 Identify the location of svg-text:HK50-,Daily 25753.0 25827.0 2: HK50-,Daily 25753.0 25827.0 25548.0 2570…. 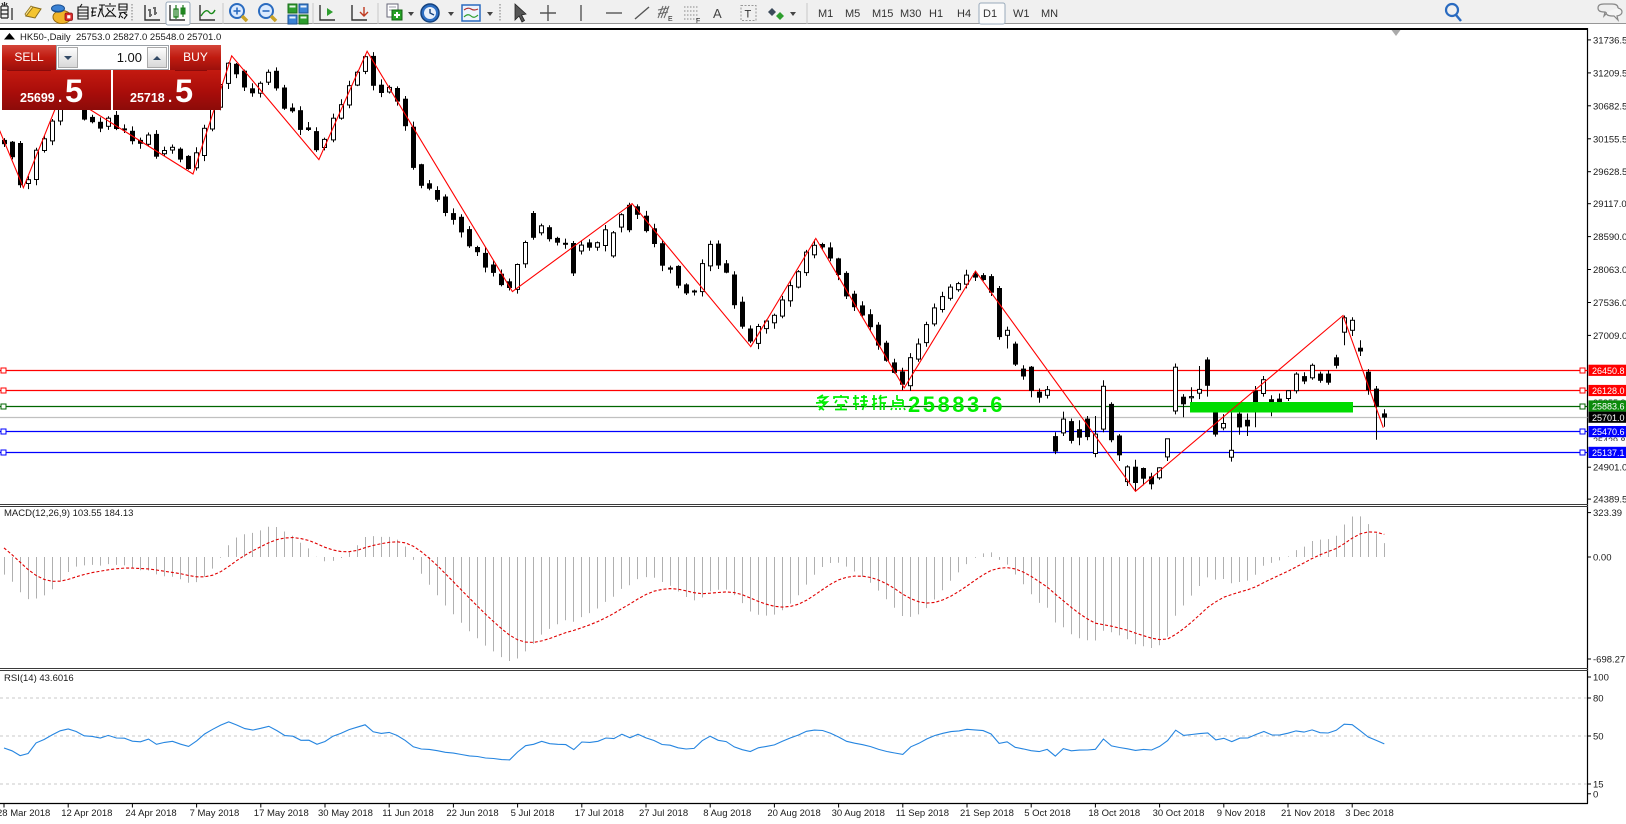
(120, 37).